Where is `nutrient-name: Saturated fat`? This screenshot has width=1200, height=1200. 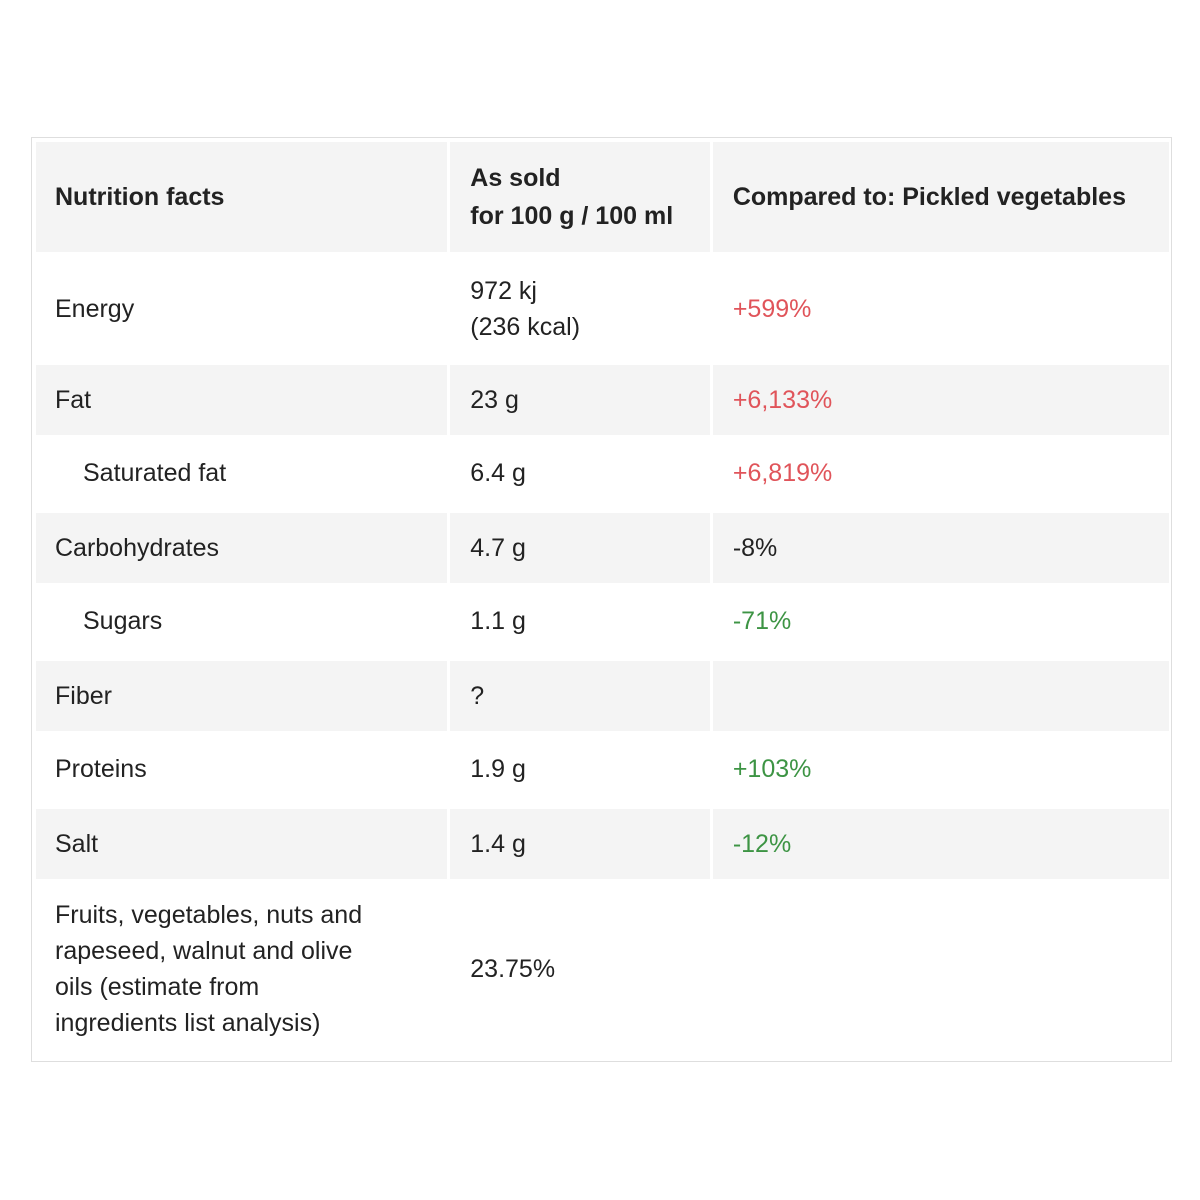 nutrient-name: Saturated fat is located at coordinates (155, 472).